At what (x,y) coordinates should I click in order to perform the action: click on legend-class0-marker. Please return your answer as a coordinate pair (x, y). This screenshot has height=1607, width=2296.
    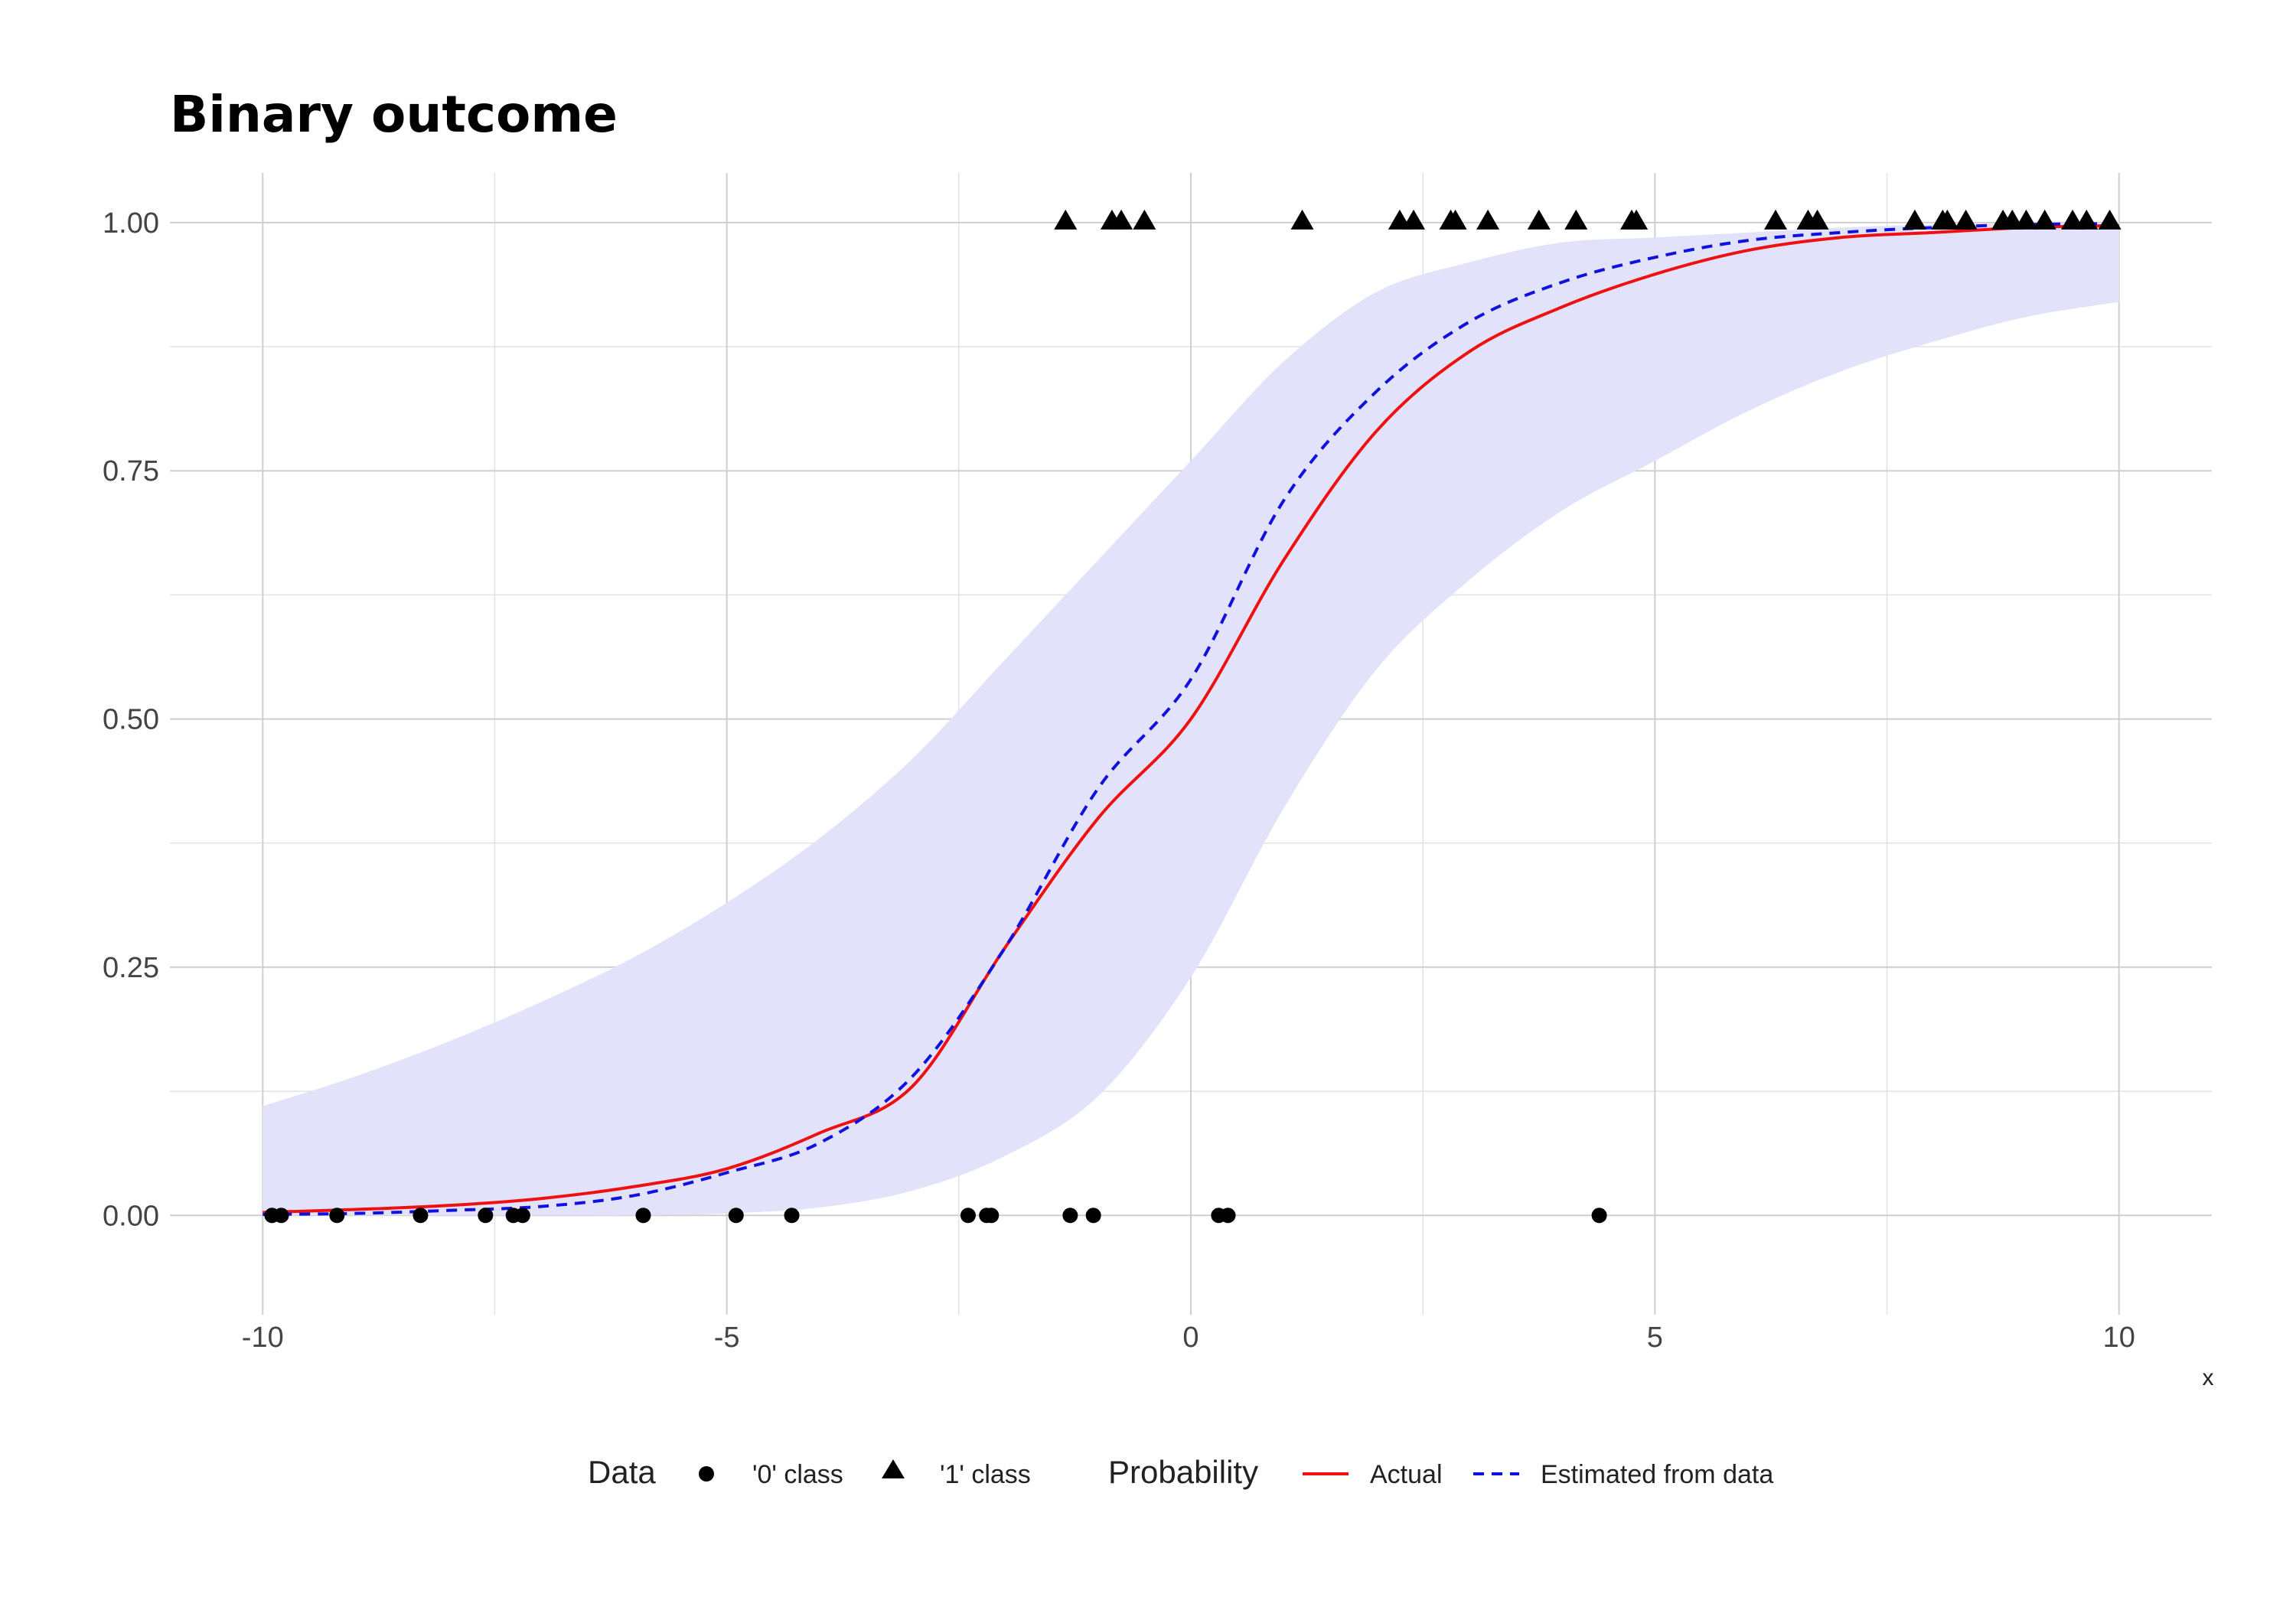
    Looking at the image, I should click on (706, 1474).